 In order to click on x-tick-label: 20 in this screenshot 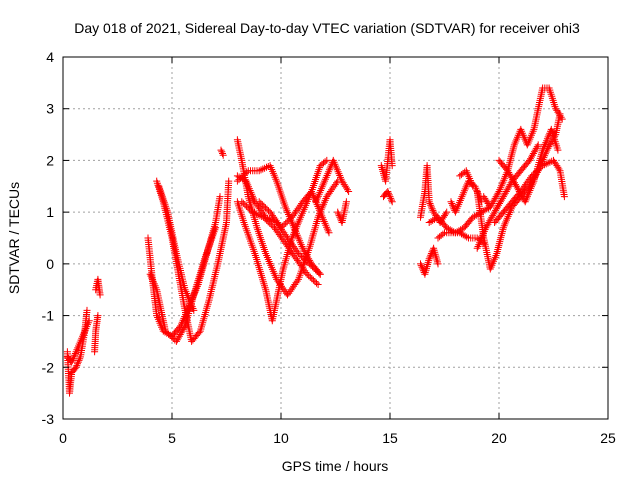, I will do `click(499, 438)`.